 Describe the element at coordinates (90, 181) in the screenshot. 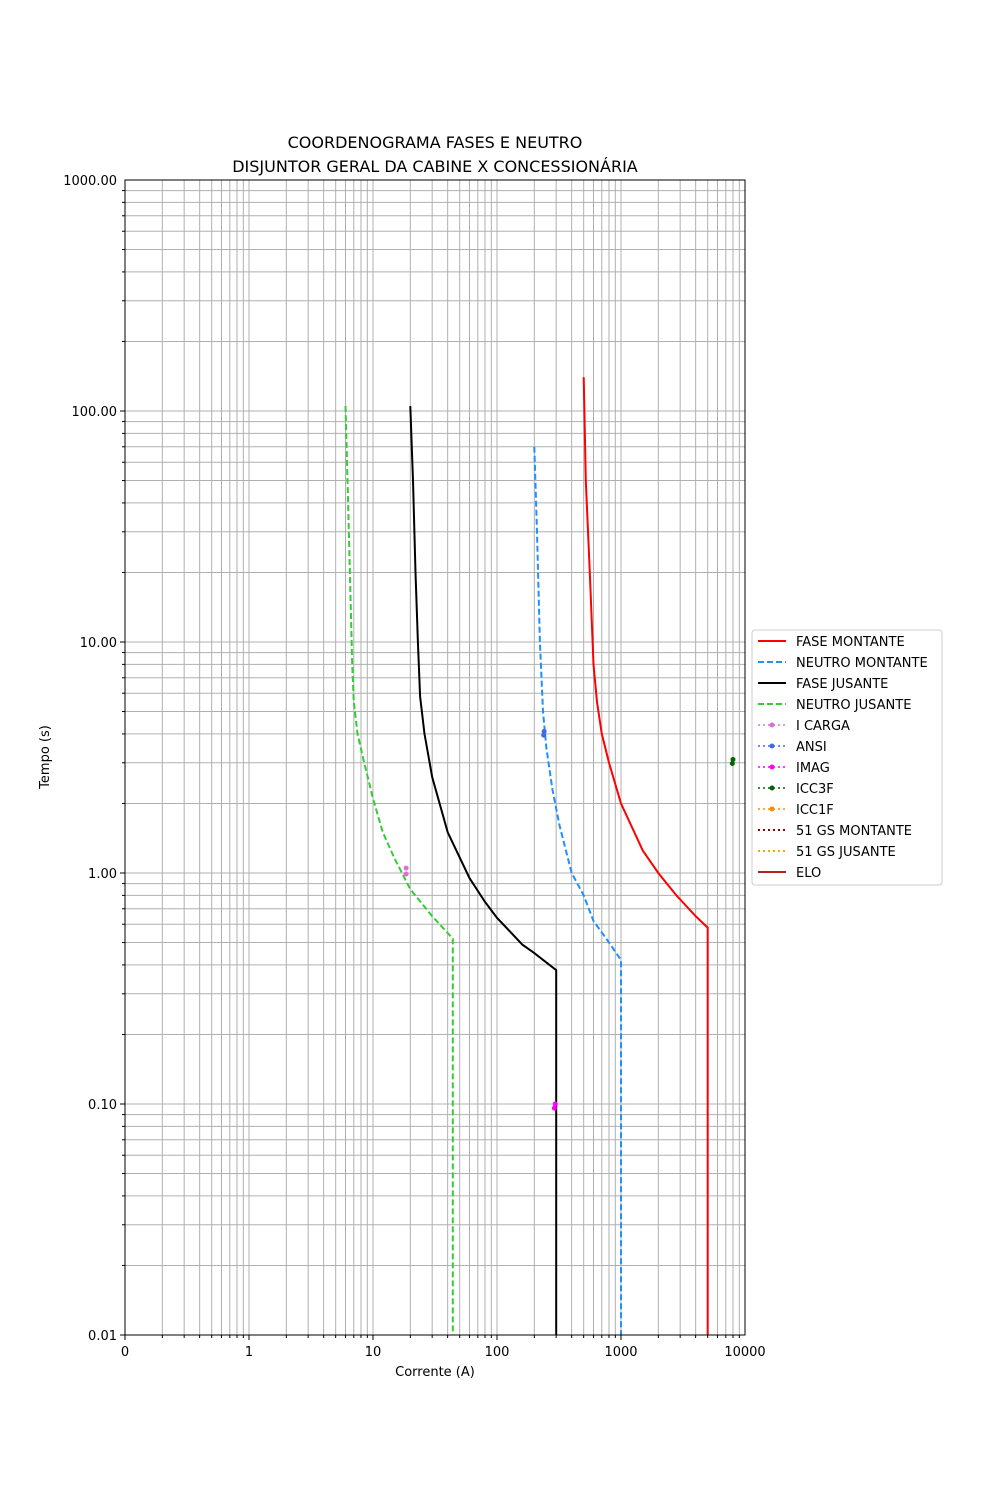

I see `y-tick-label: 1000.00` at that location.